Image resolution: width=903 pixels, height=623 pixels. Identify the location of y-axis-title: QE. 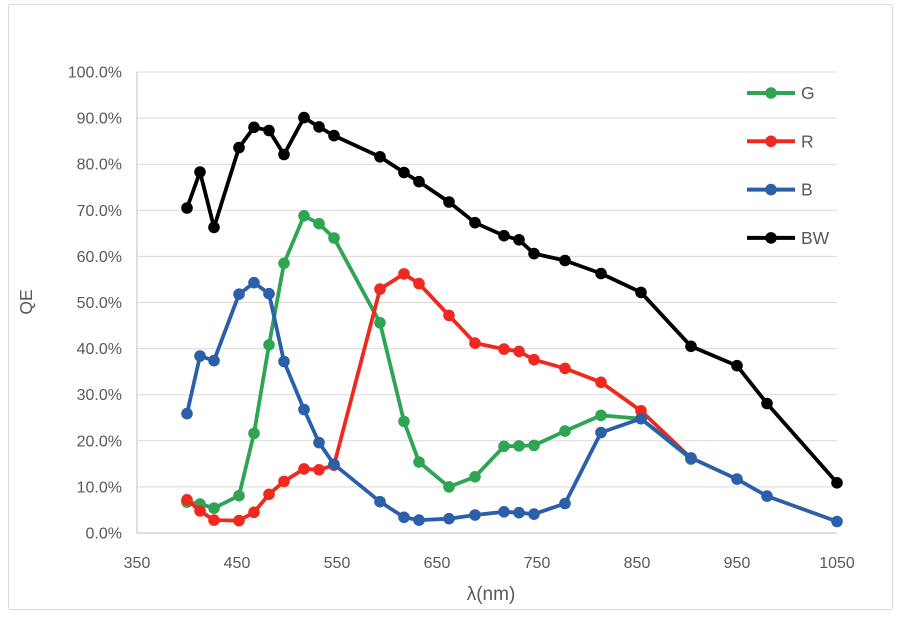
(26, 301).